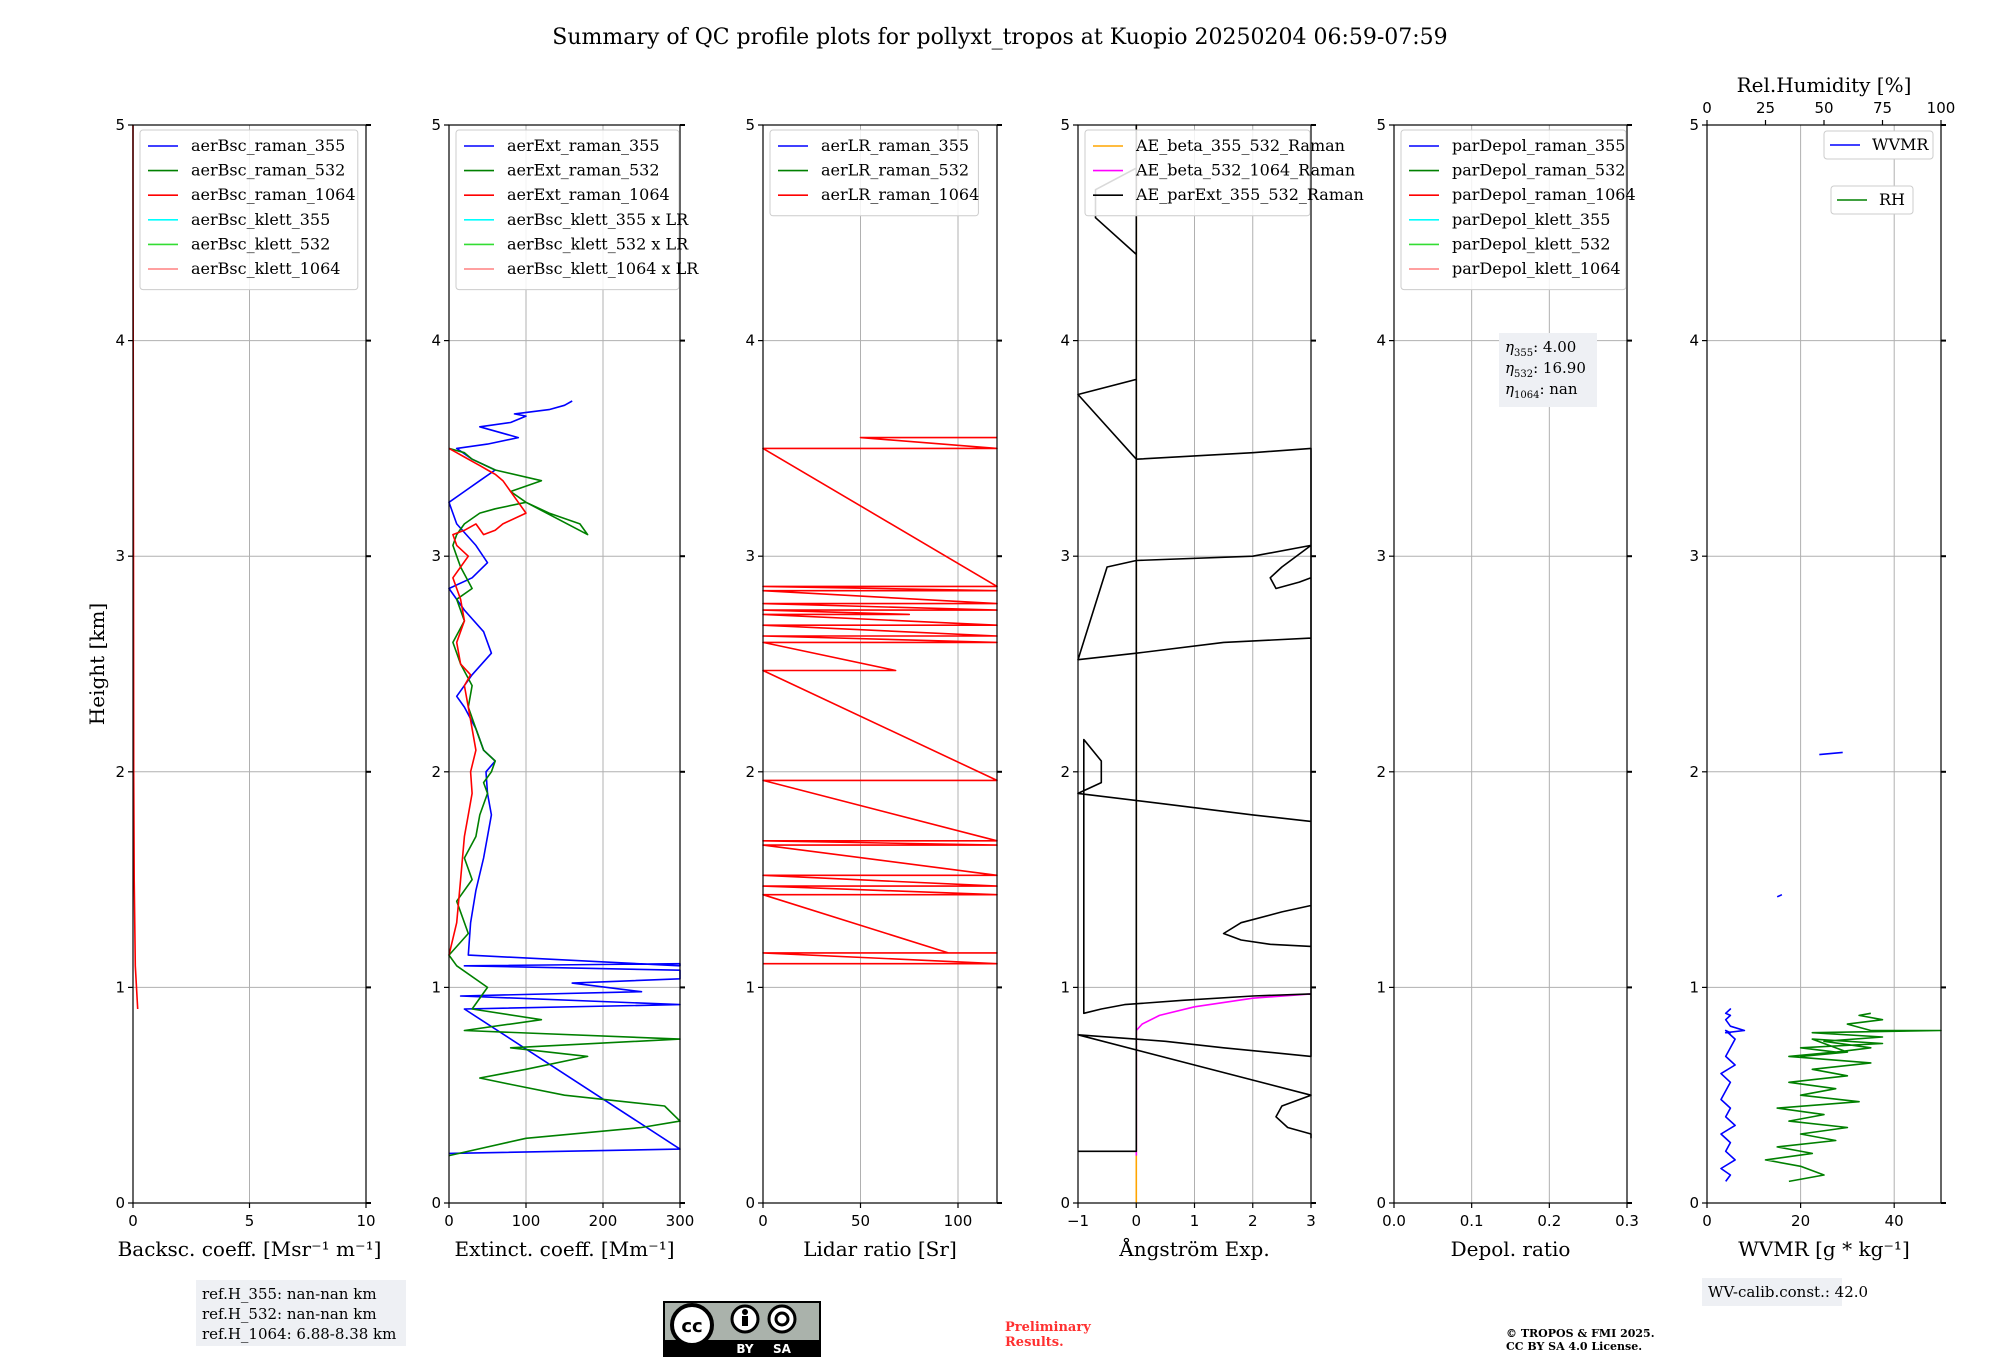 Image resolution: width=2000 pixels, height=1360 pixels. What do you see at coordinates (1034, 1342) in the screenshot?
I see `preliminary-line-2: Results.` at bounding box center [1034, 1342].